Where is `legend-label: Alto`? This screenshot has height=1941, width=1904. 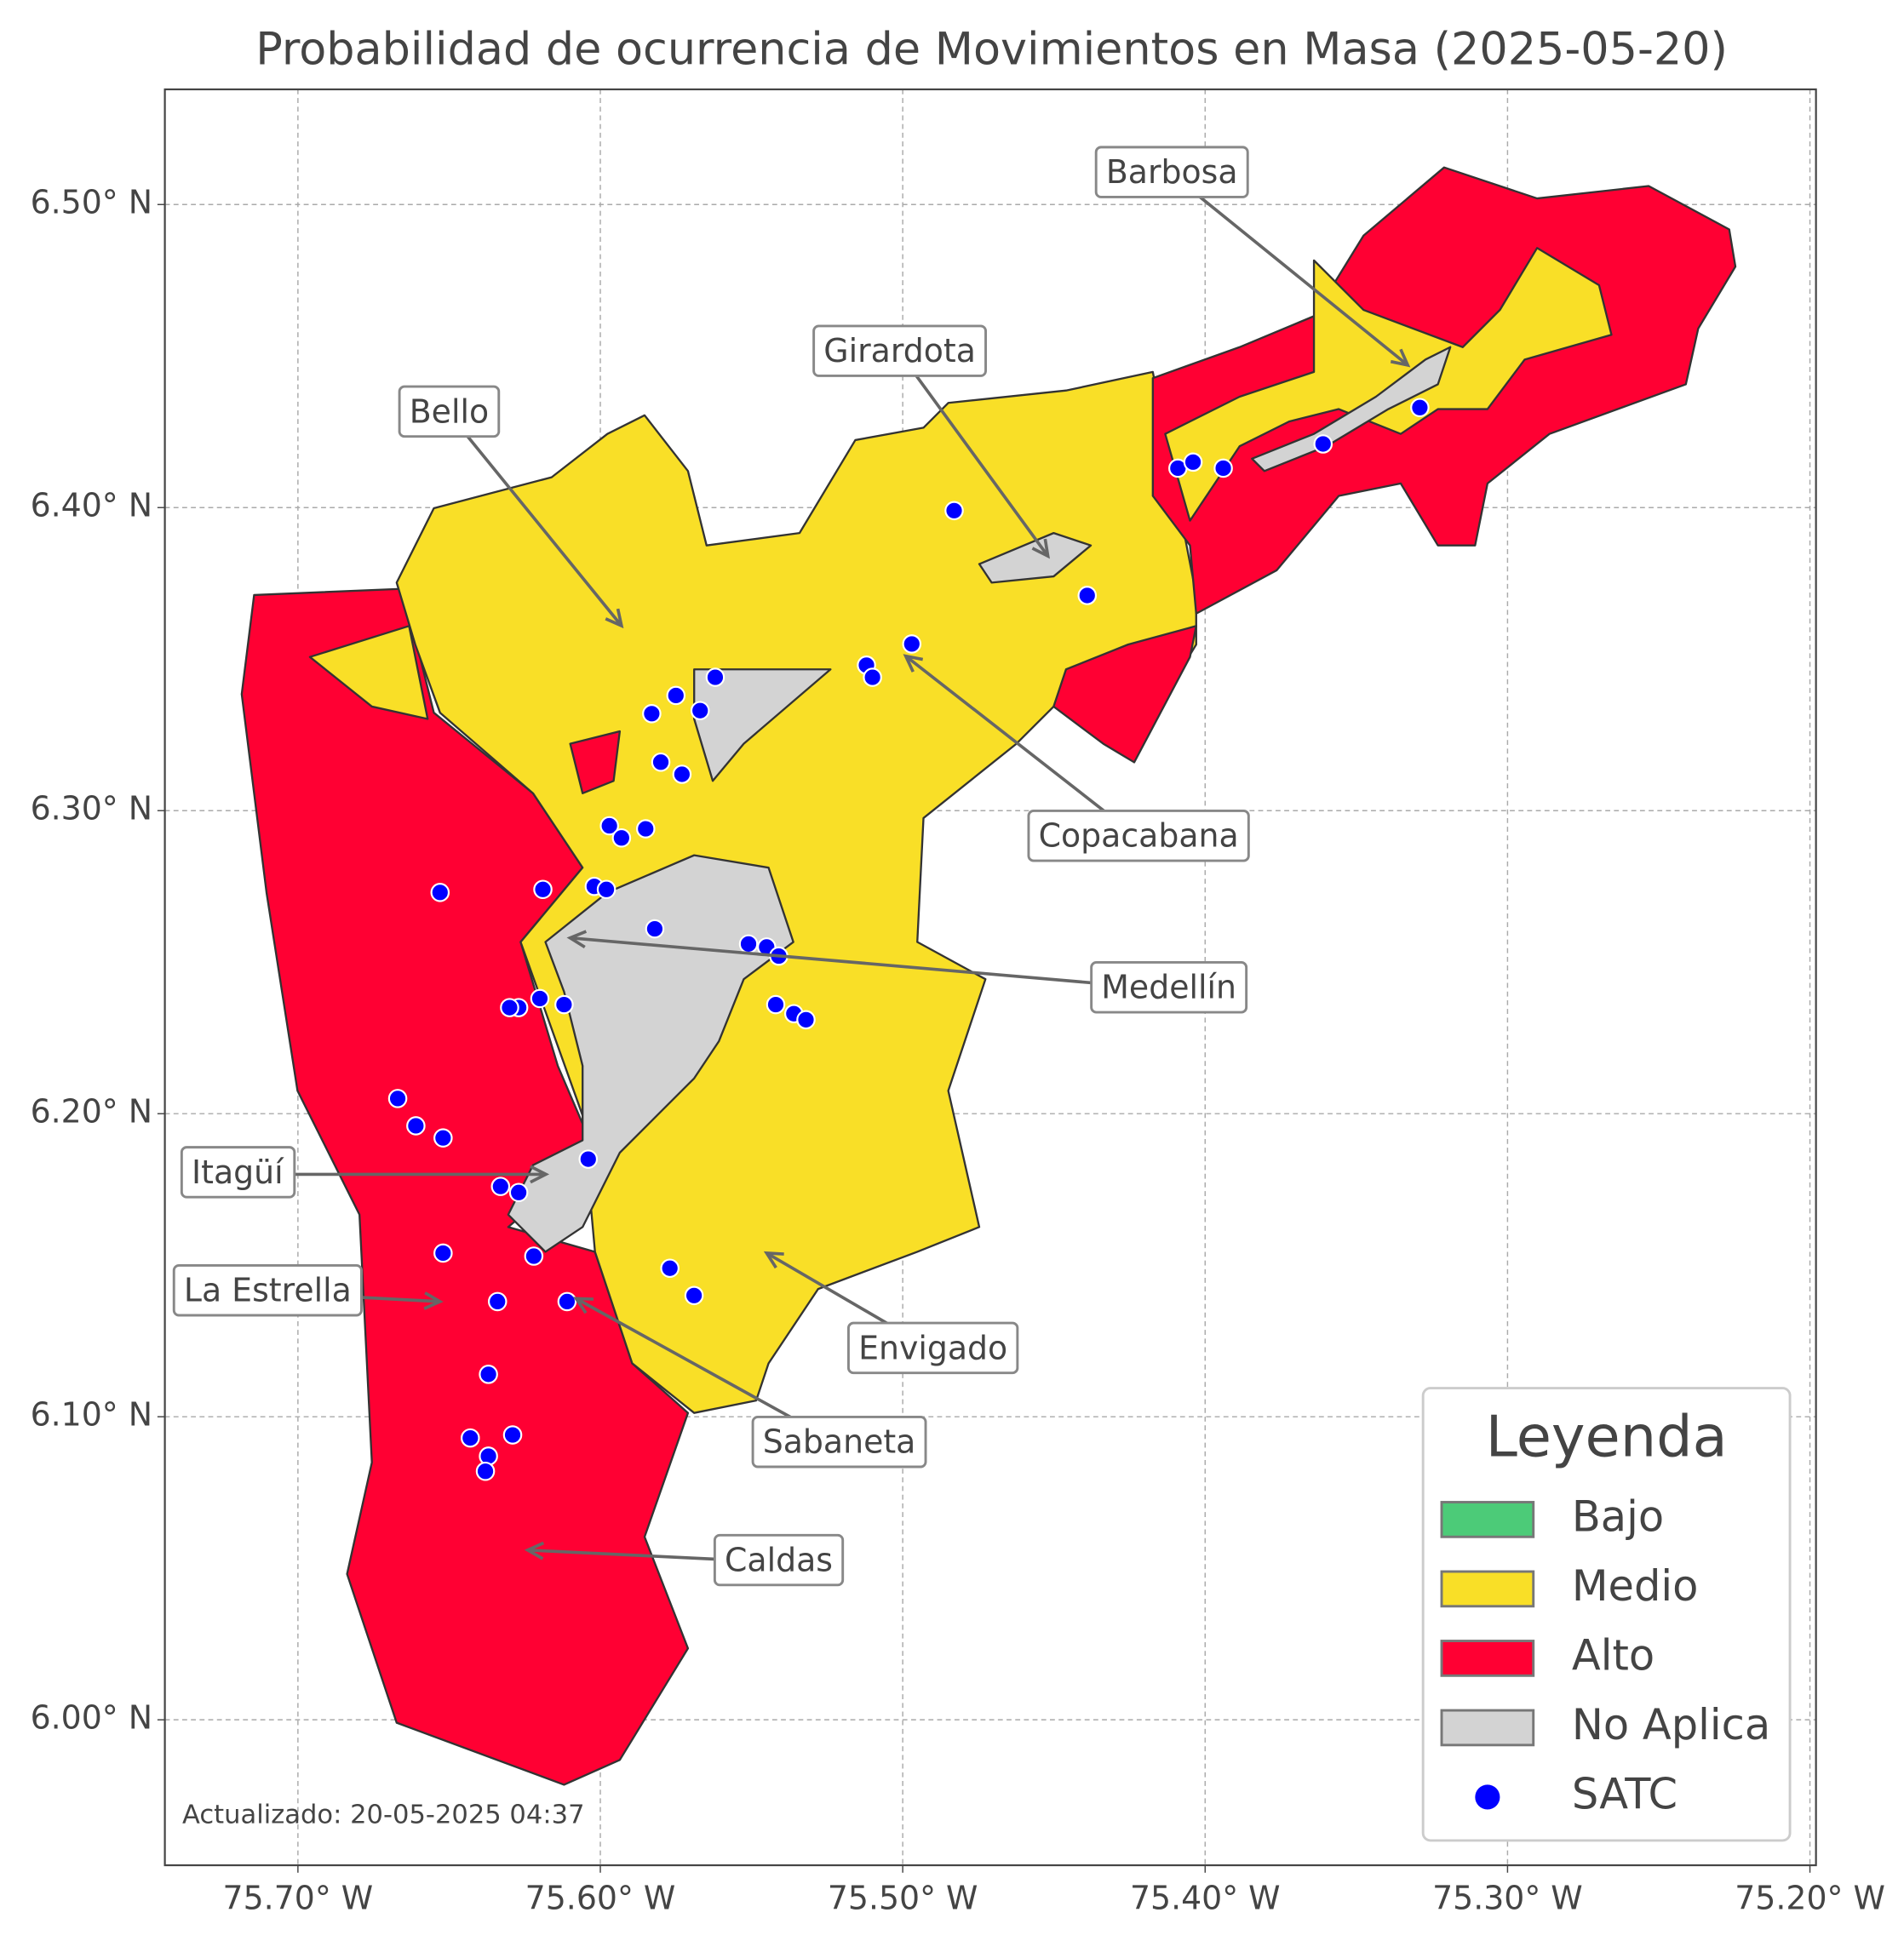
legend-label: Alto is located at coordinates (1613, 1655).